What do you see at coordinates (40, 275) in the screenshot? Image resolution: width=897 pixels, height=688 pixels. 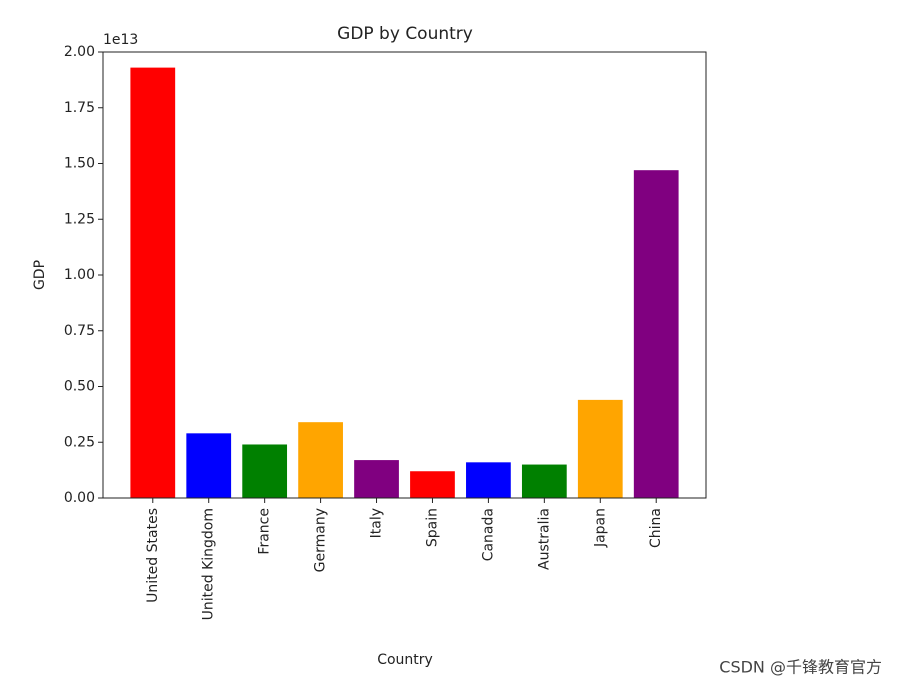 I see `y-axis-label: GDP` at bounding box center [40, 275].